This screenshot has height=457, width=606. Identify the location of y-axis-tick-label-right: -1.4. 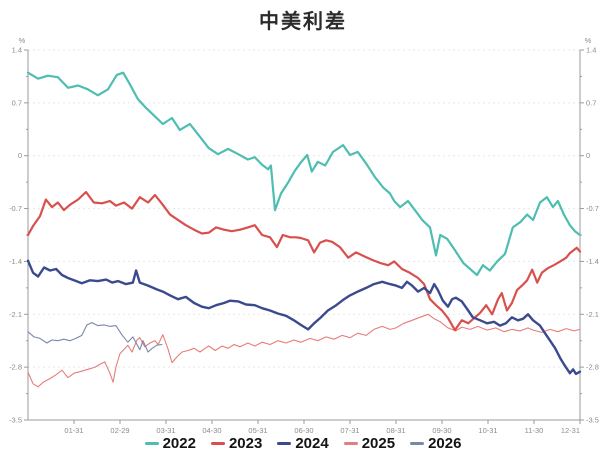
(592, 261).